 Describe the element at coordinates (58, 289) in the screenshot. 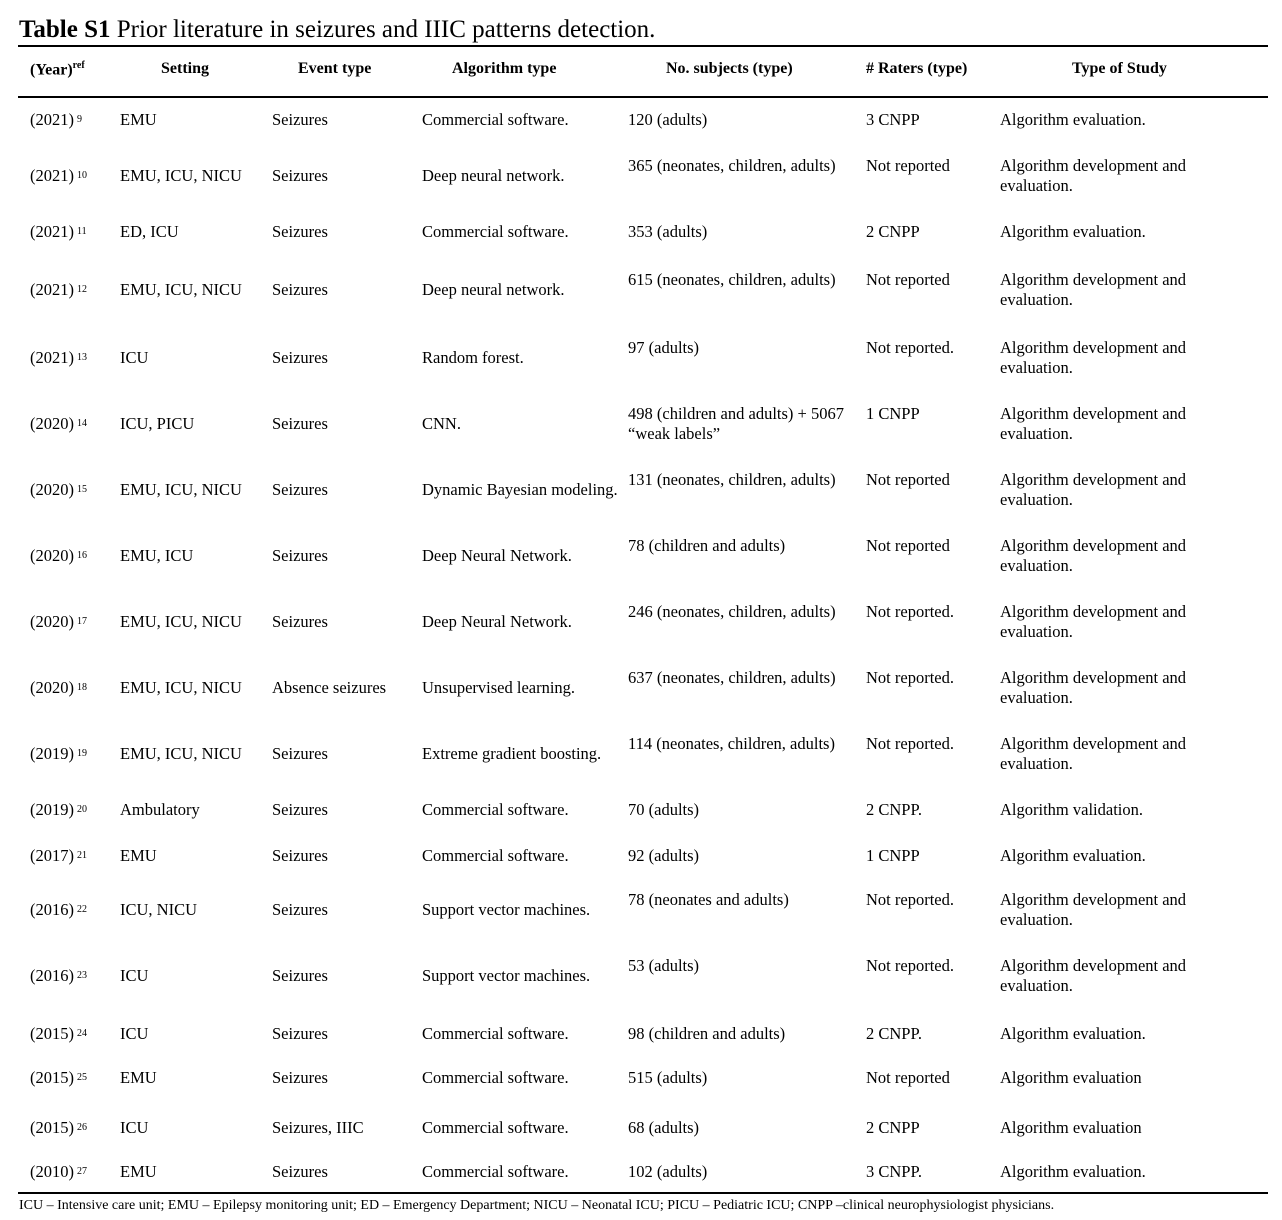

I see `year-cell: (2021) 12` at that location.